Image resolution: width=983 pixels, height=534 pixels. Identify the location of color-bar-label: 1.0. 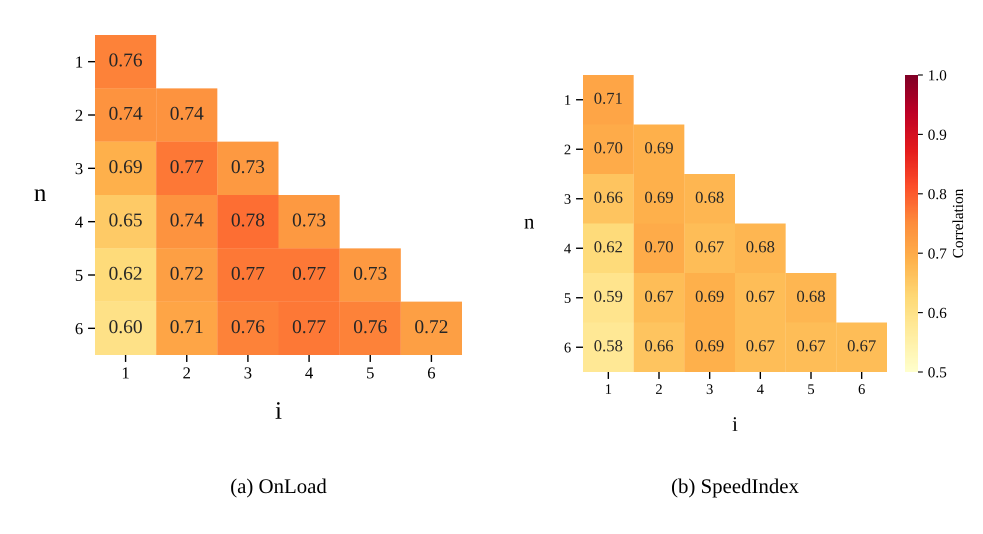
(937, 75).